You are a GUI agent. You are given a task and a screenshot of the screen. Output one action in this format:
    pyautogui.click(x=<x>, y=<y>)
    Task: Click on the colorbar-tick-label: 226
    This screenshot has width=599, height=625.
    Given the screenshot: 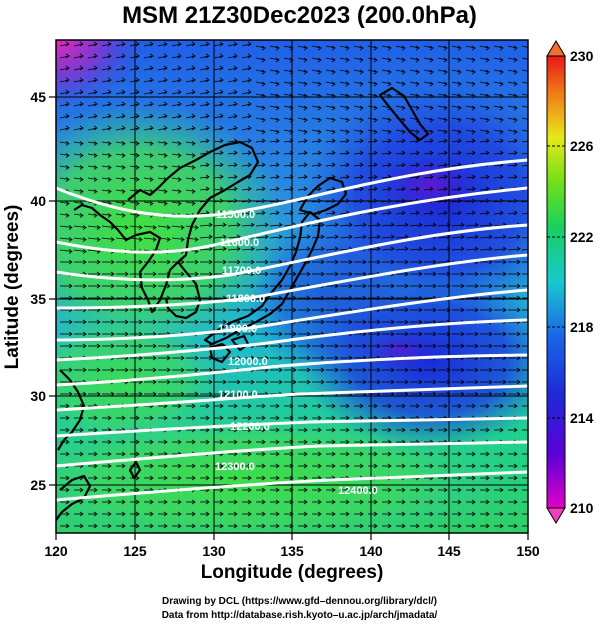 What is the action you would take?
    pyautogui.click(x=582, y=146)
    